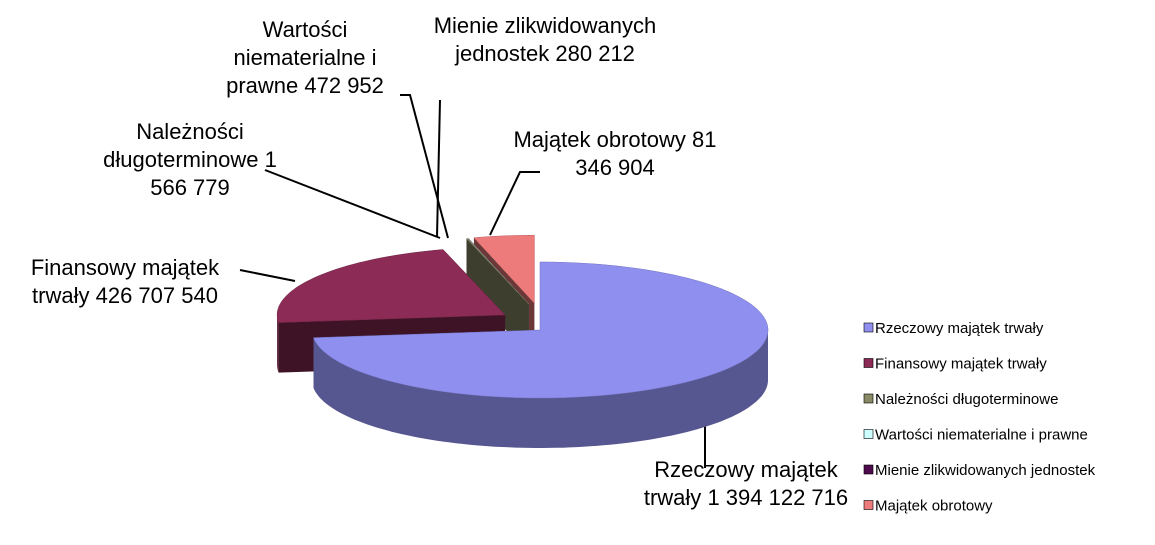  What do you see at coordinates (961, 364) in the screenshot?
I see `legend-label: Finansowy majątek trwały` at bounding box center [961, 364].